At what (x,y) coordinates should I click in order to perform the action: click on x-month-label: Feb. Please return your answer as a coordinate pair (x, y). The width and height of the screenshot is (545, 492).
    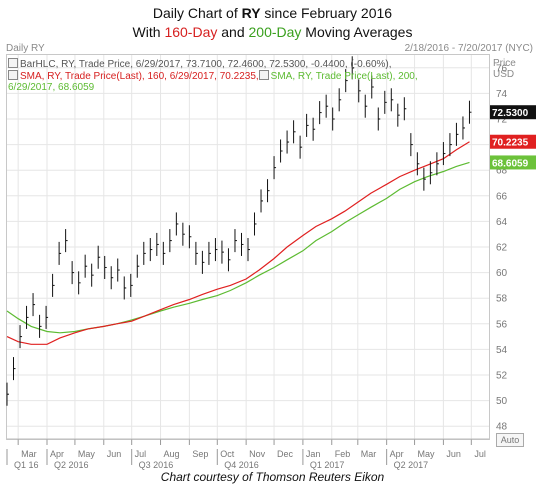
    Looking at the image, I should click on (343, 454).